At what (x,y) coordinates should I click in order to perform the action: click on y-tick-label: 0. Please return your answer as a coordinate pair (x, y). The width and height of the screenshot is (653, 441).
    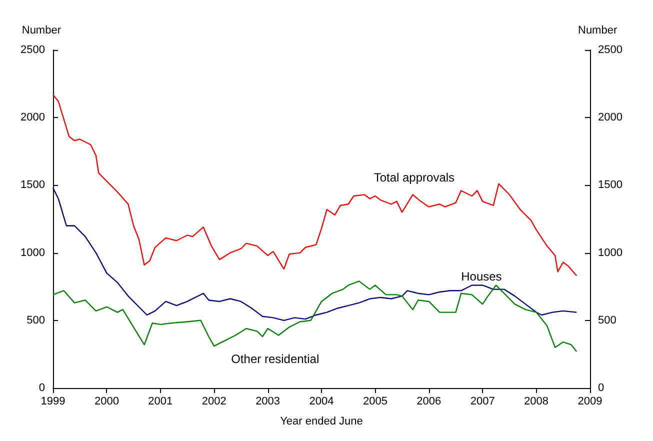
    Looking at the image, I should click on (41, 388).